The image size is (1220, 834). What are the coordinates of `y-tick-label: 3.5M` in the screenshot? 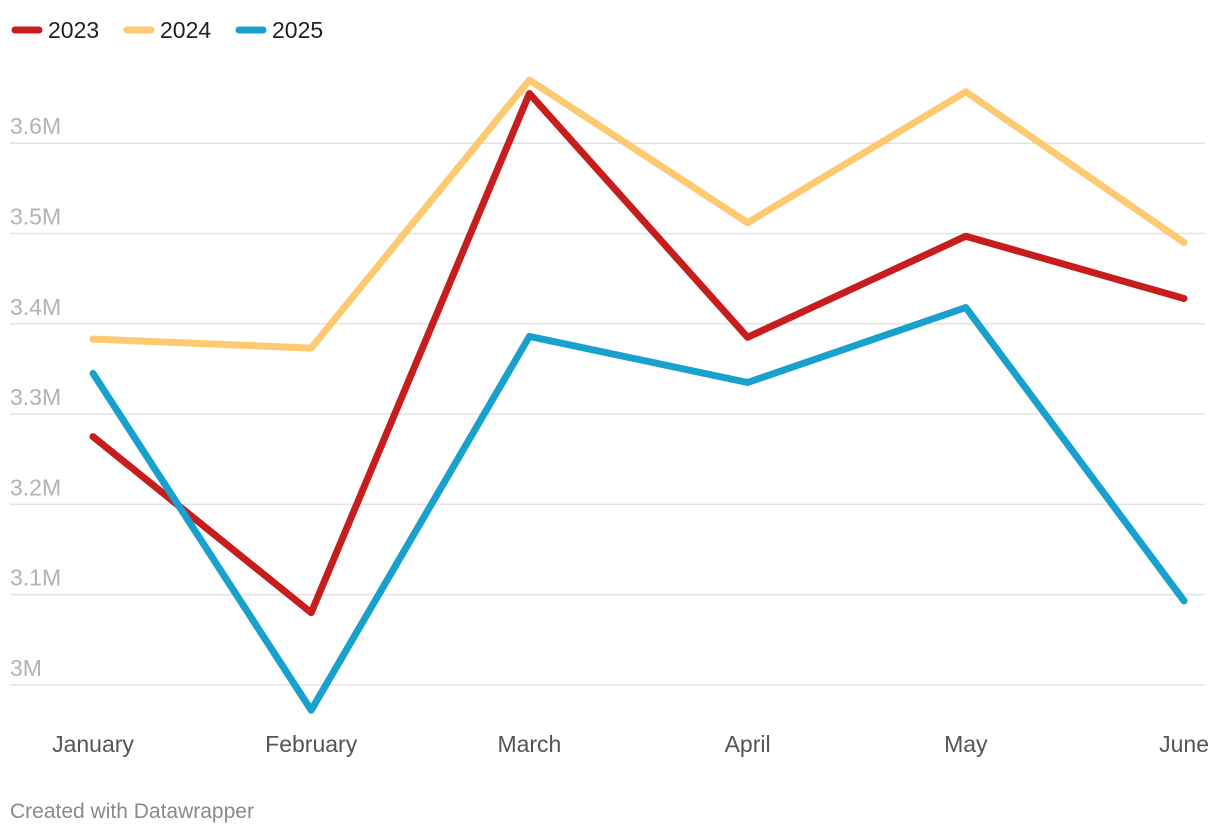 It's located at (35, 216).